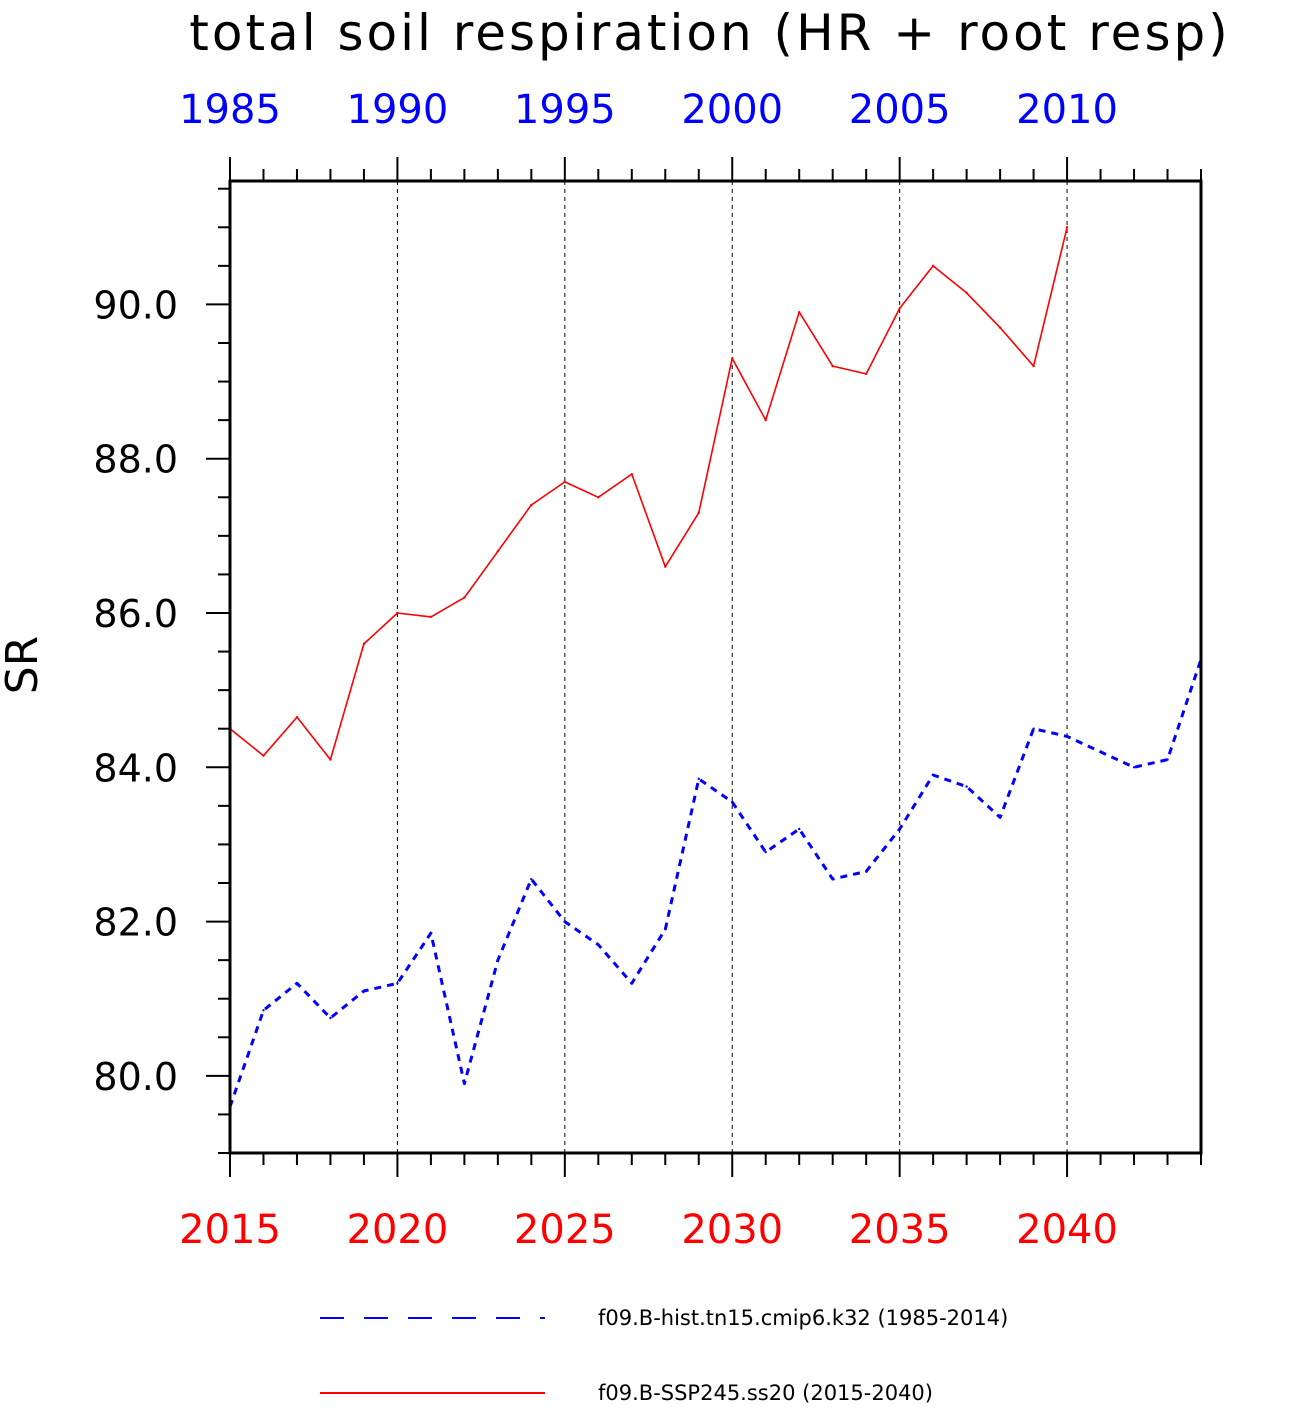 Image resolution: width=1300 pixels, height=1410 pixels. I want to click on ssp245-point-2030, so click(732, 358).